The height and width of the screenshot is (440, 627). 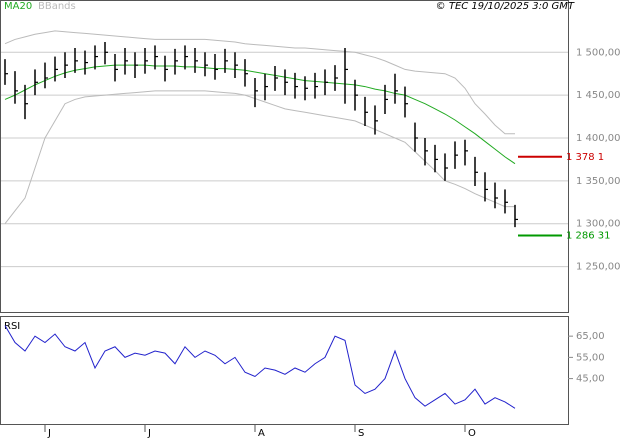 I want to click on y-tick-label: 1 450,00, so click(x=598, y=95).